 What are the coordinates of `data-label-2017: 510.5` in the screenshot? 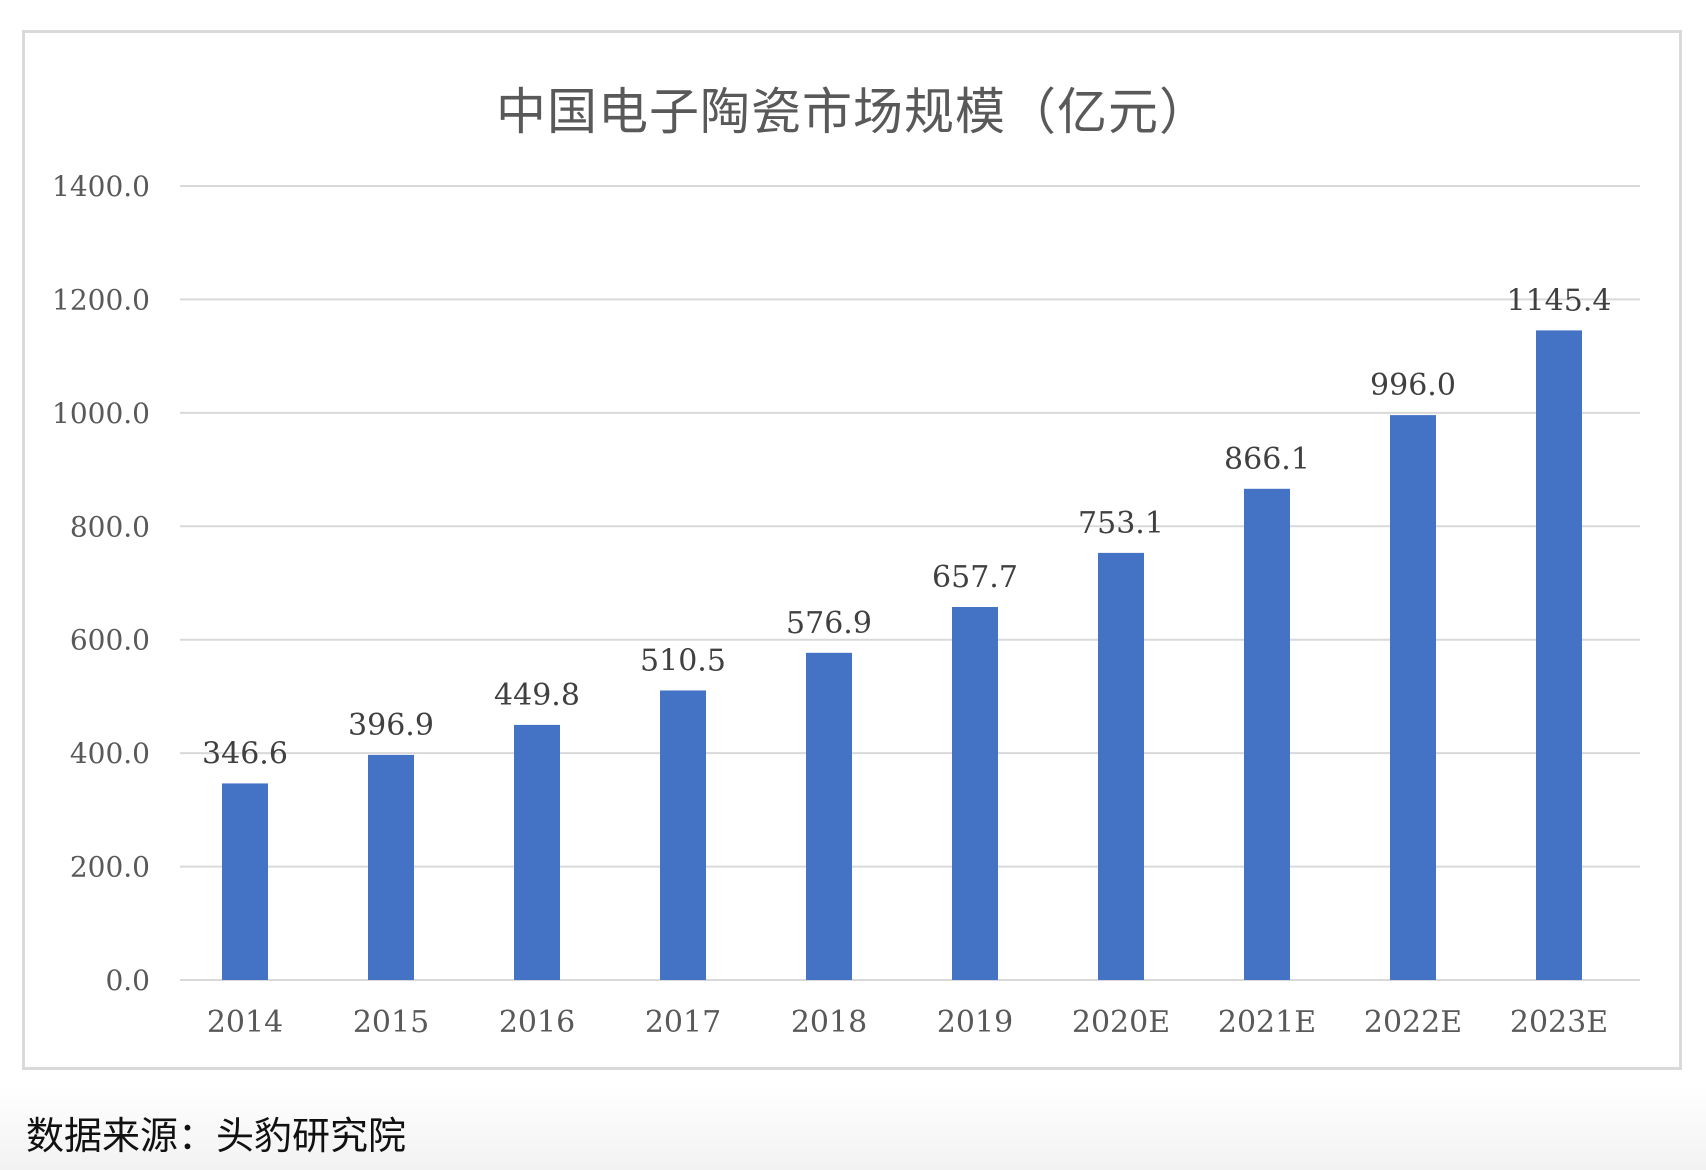 It's located at (683, 660).